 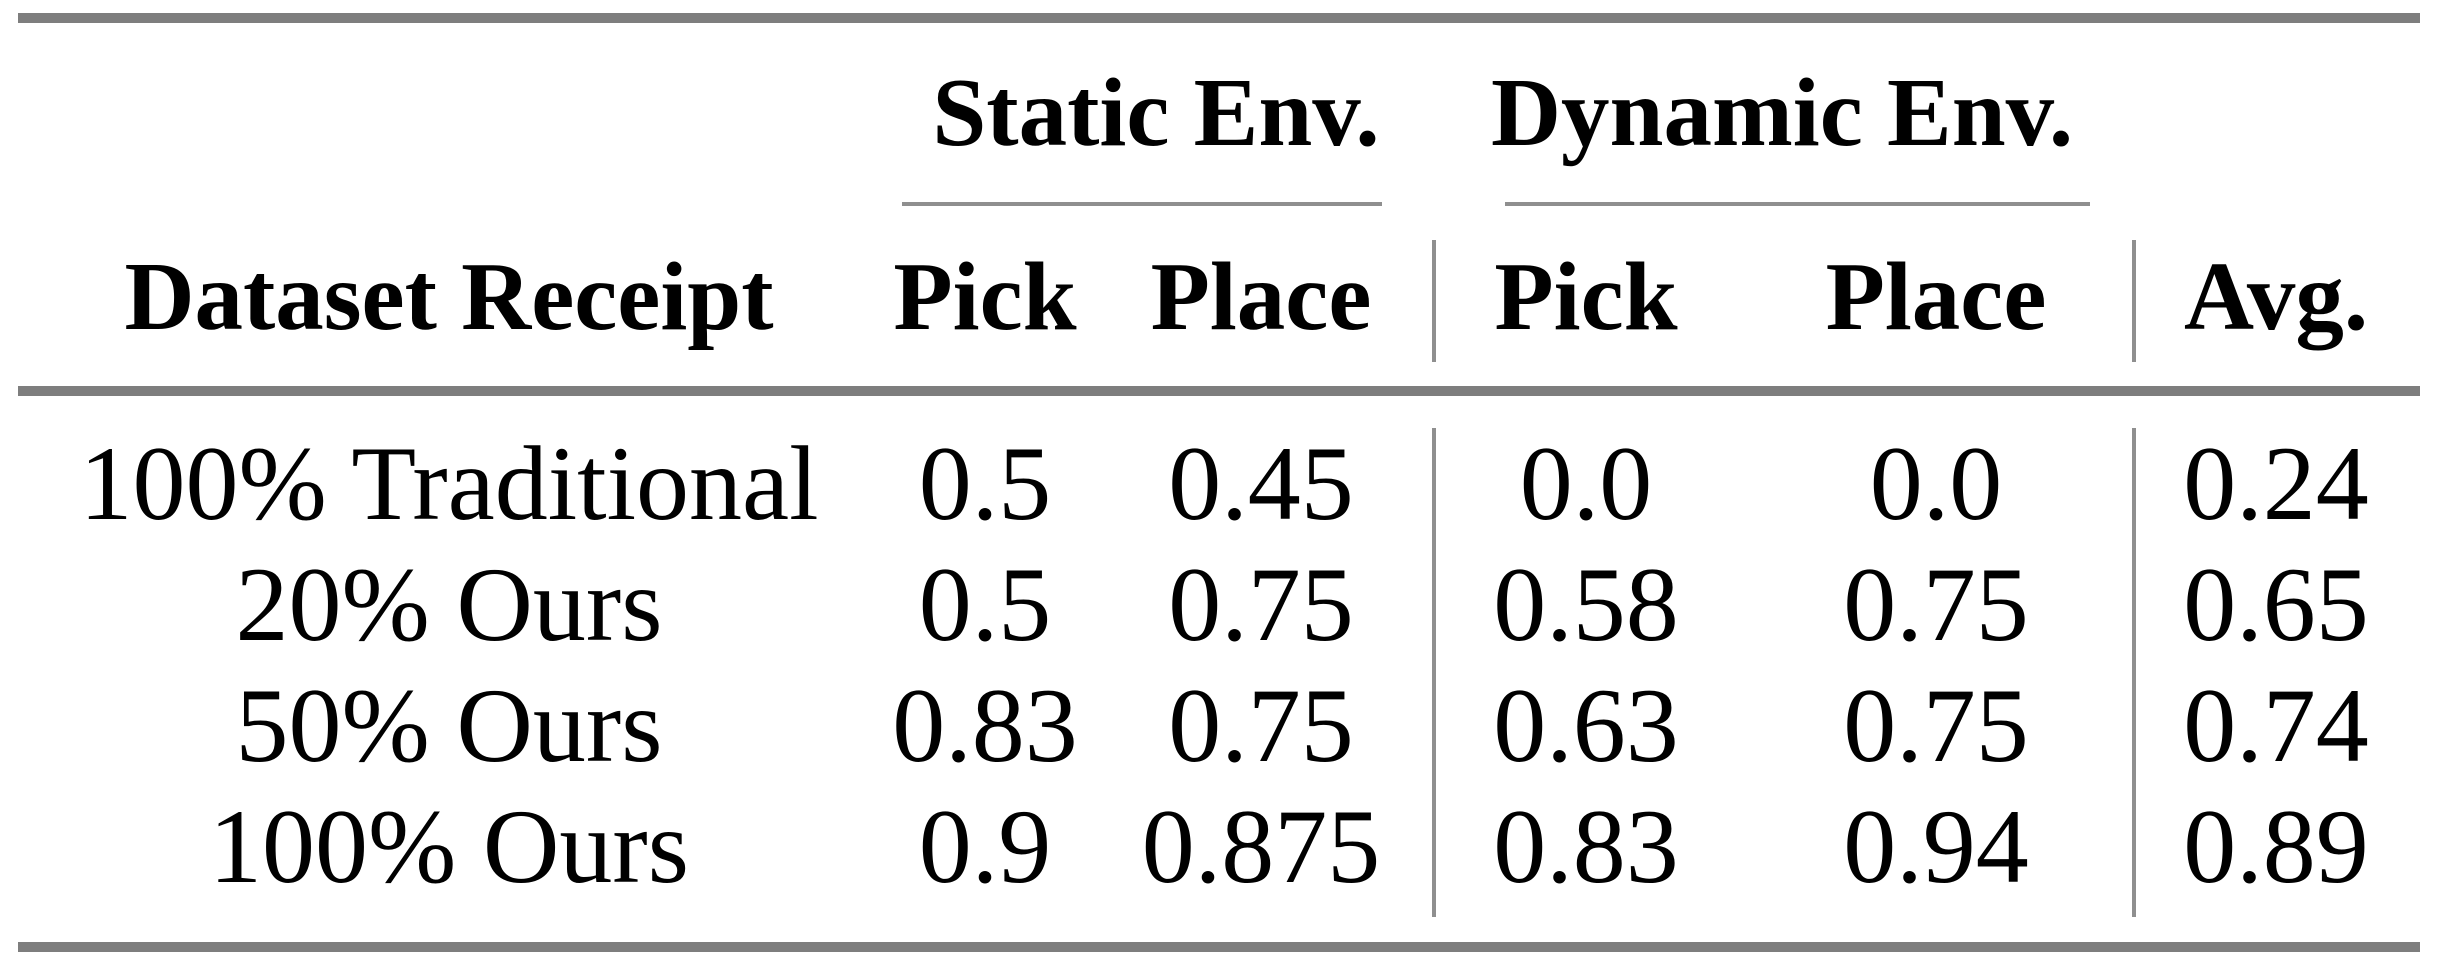 What do you see at coordinates (1261, 846) in the screenshot?
I see `cell-static-place: 0.875` at bounding box center [1261, 846].